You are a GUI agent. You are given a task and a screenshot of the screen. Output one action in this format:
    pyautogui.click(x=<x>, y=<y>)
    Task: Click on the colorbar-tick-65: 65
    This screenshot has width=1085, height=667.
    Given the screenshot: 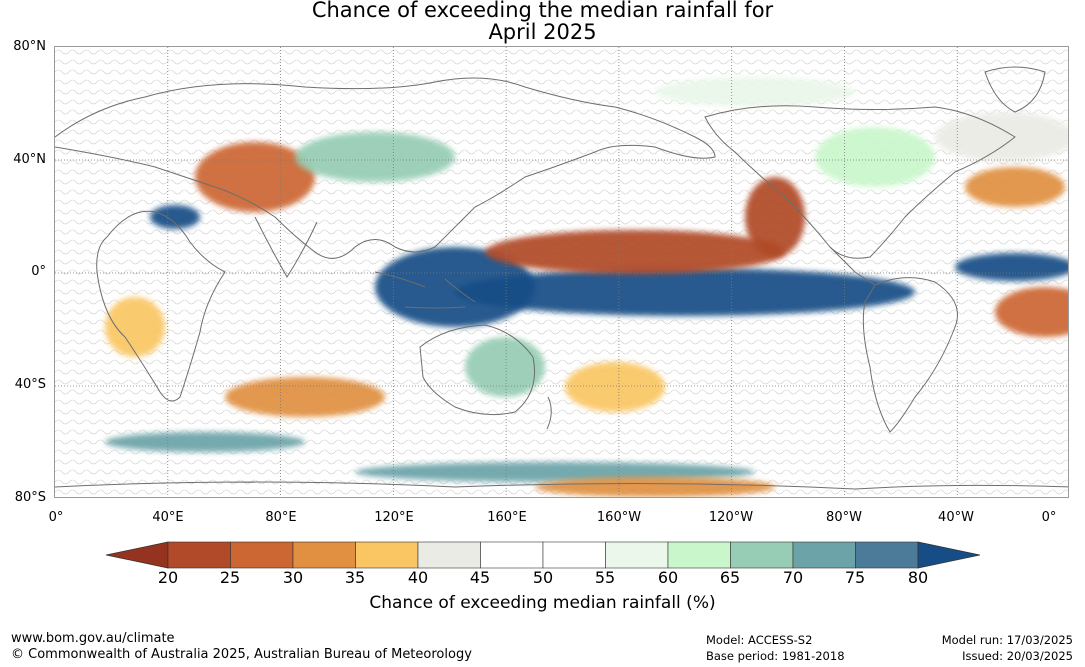 What is the action you would take?
    pyautogui.click(x=730, y=577)
    